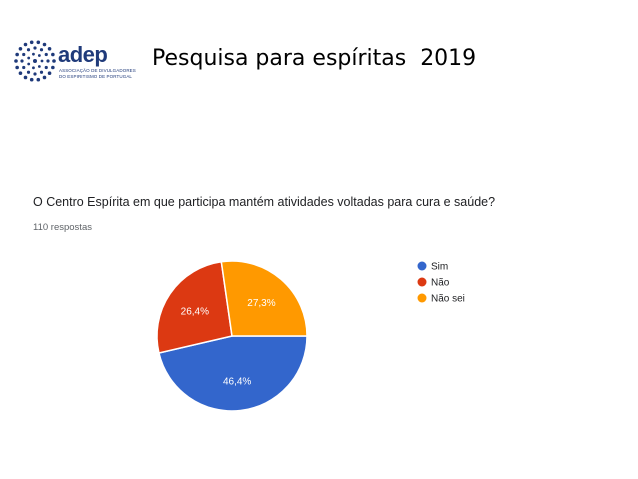 This screenshot has width=638, height=479. Describe the element at coordinates (448, 299) in the screenshot. I see `legend-label: Não sei` at that location.